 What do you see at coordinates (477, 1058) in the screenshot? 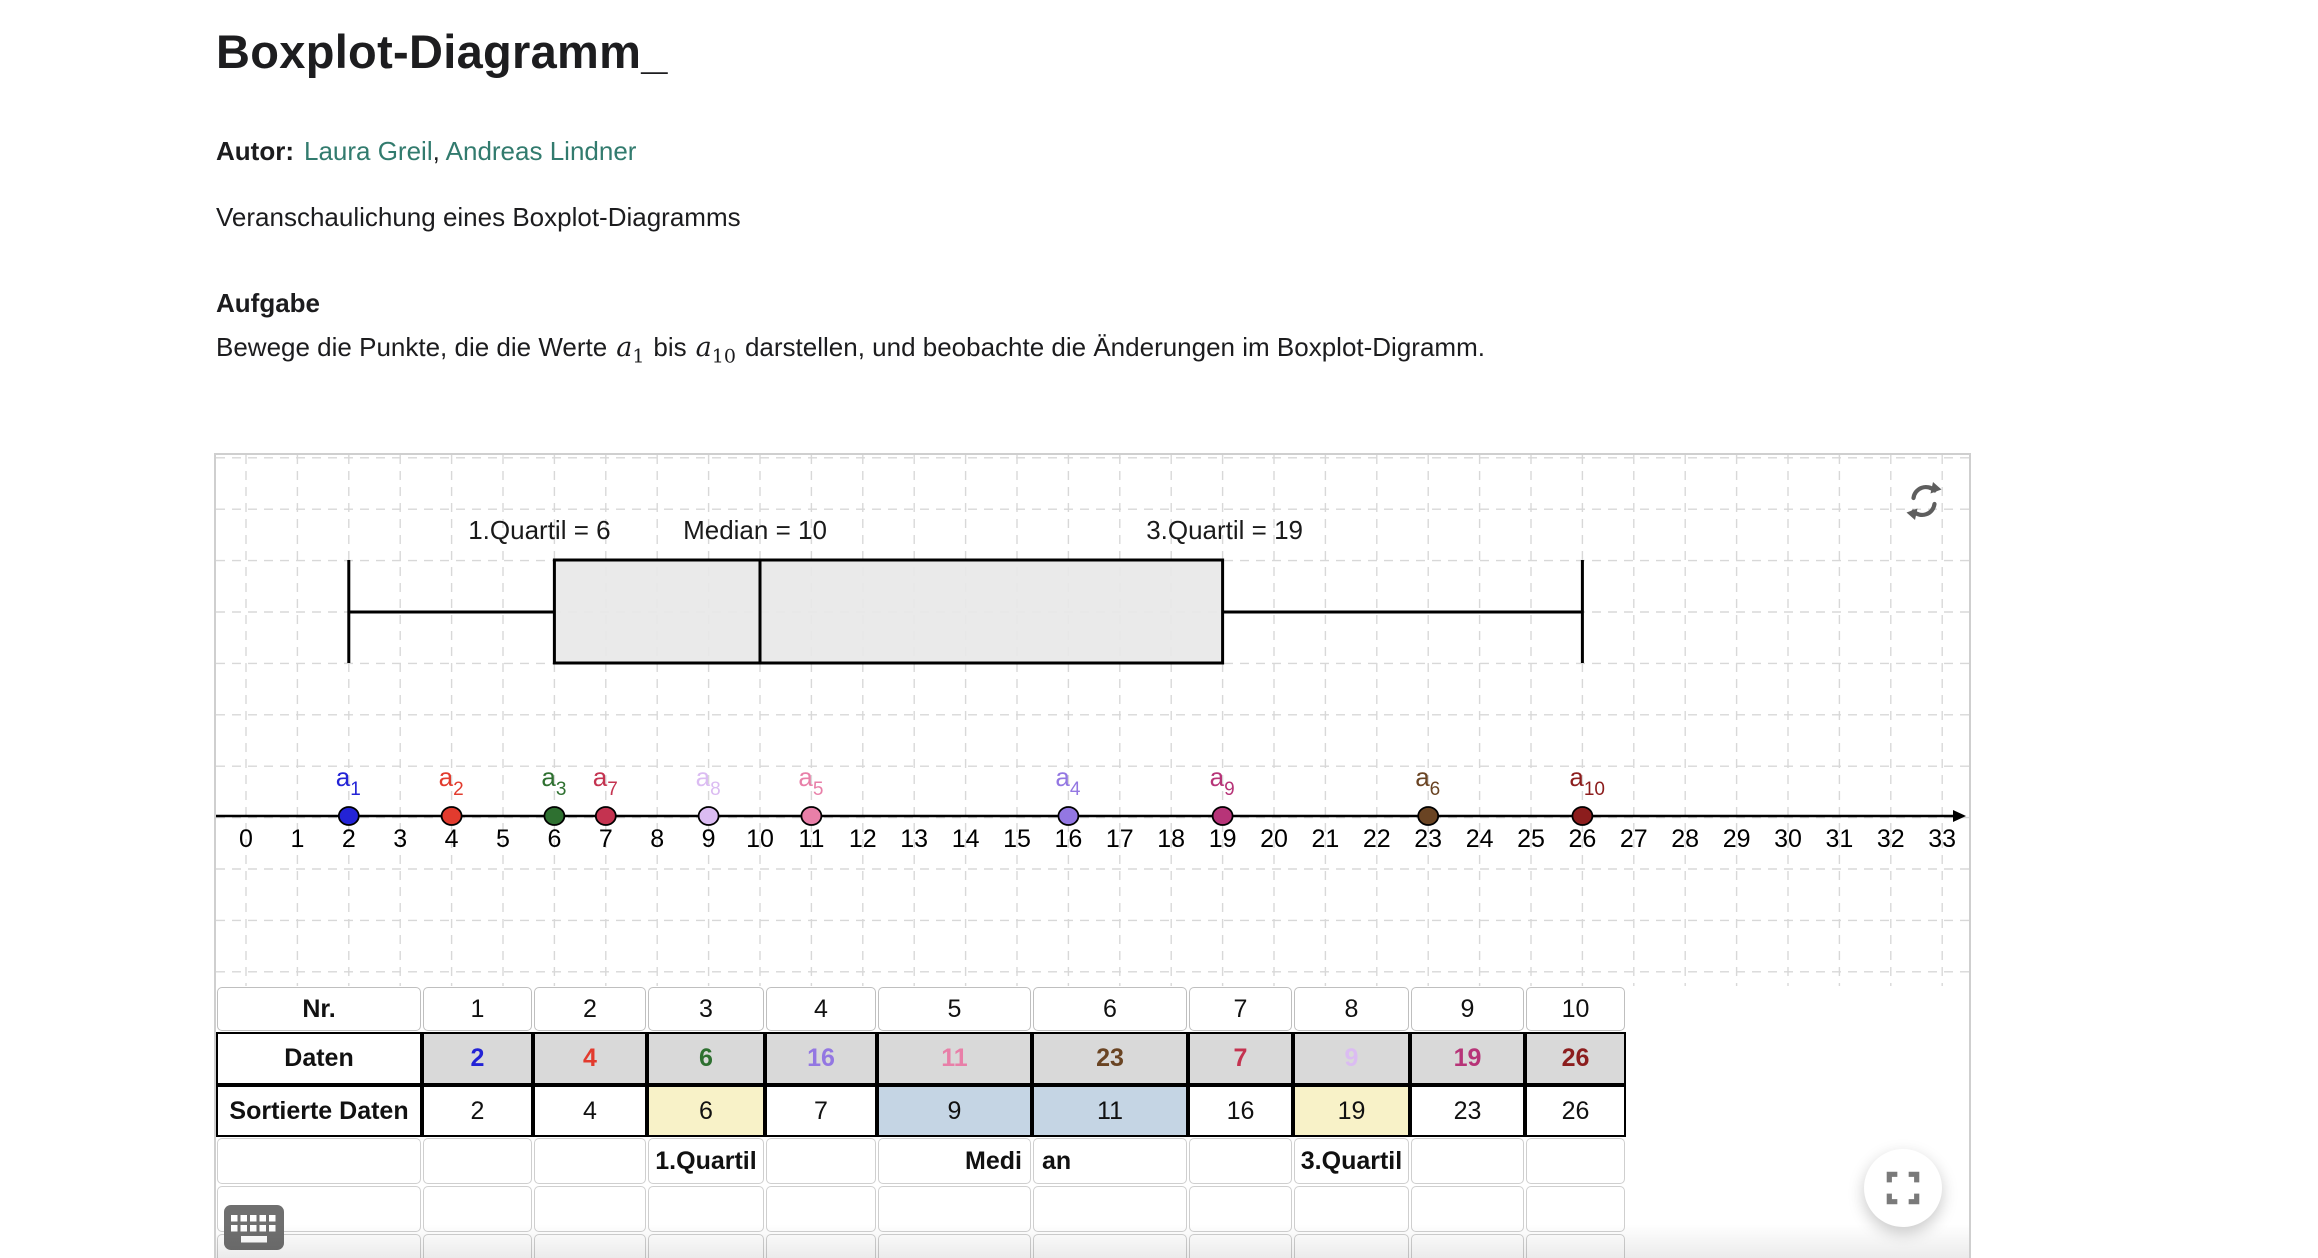
I see `daten-cell-1: 2` at bounding box center [477, 1058].